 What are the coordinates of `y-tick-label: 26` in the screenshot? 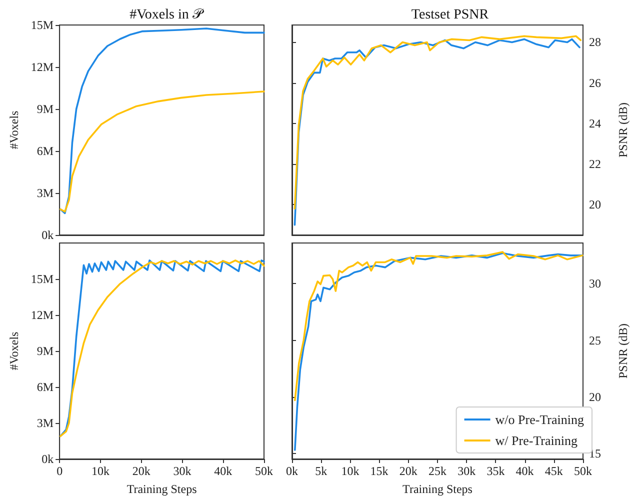 It's located at (595, 83).